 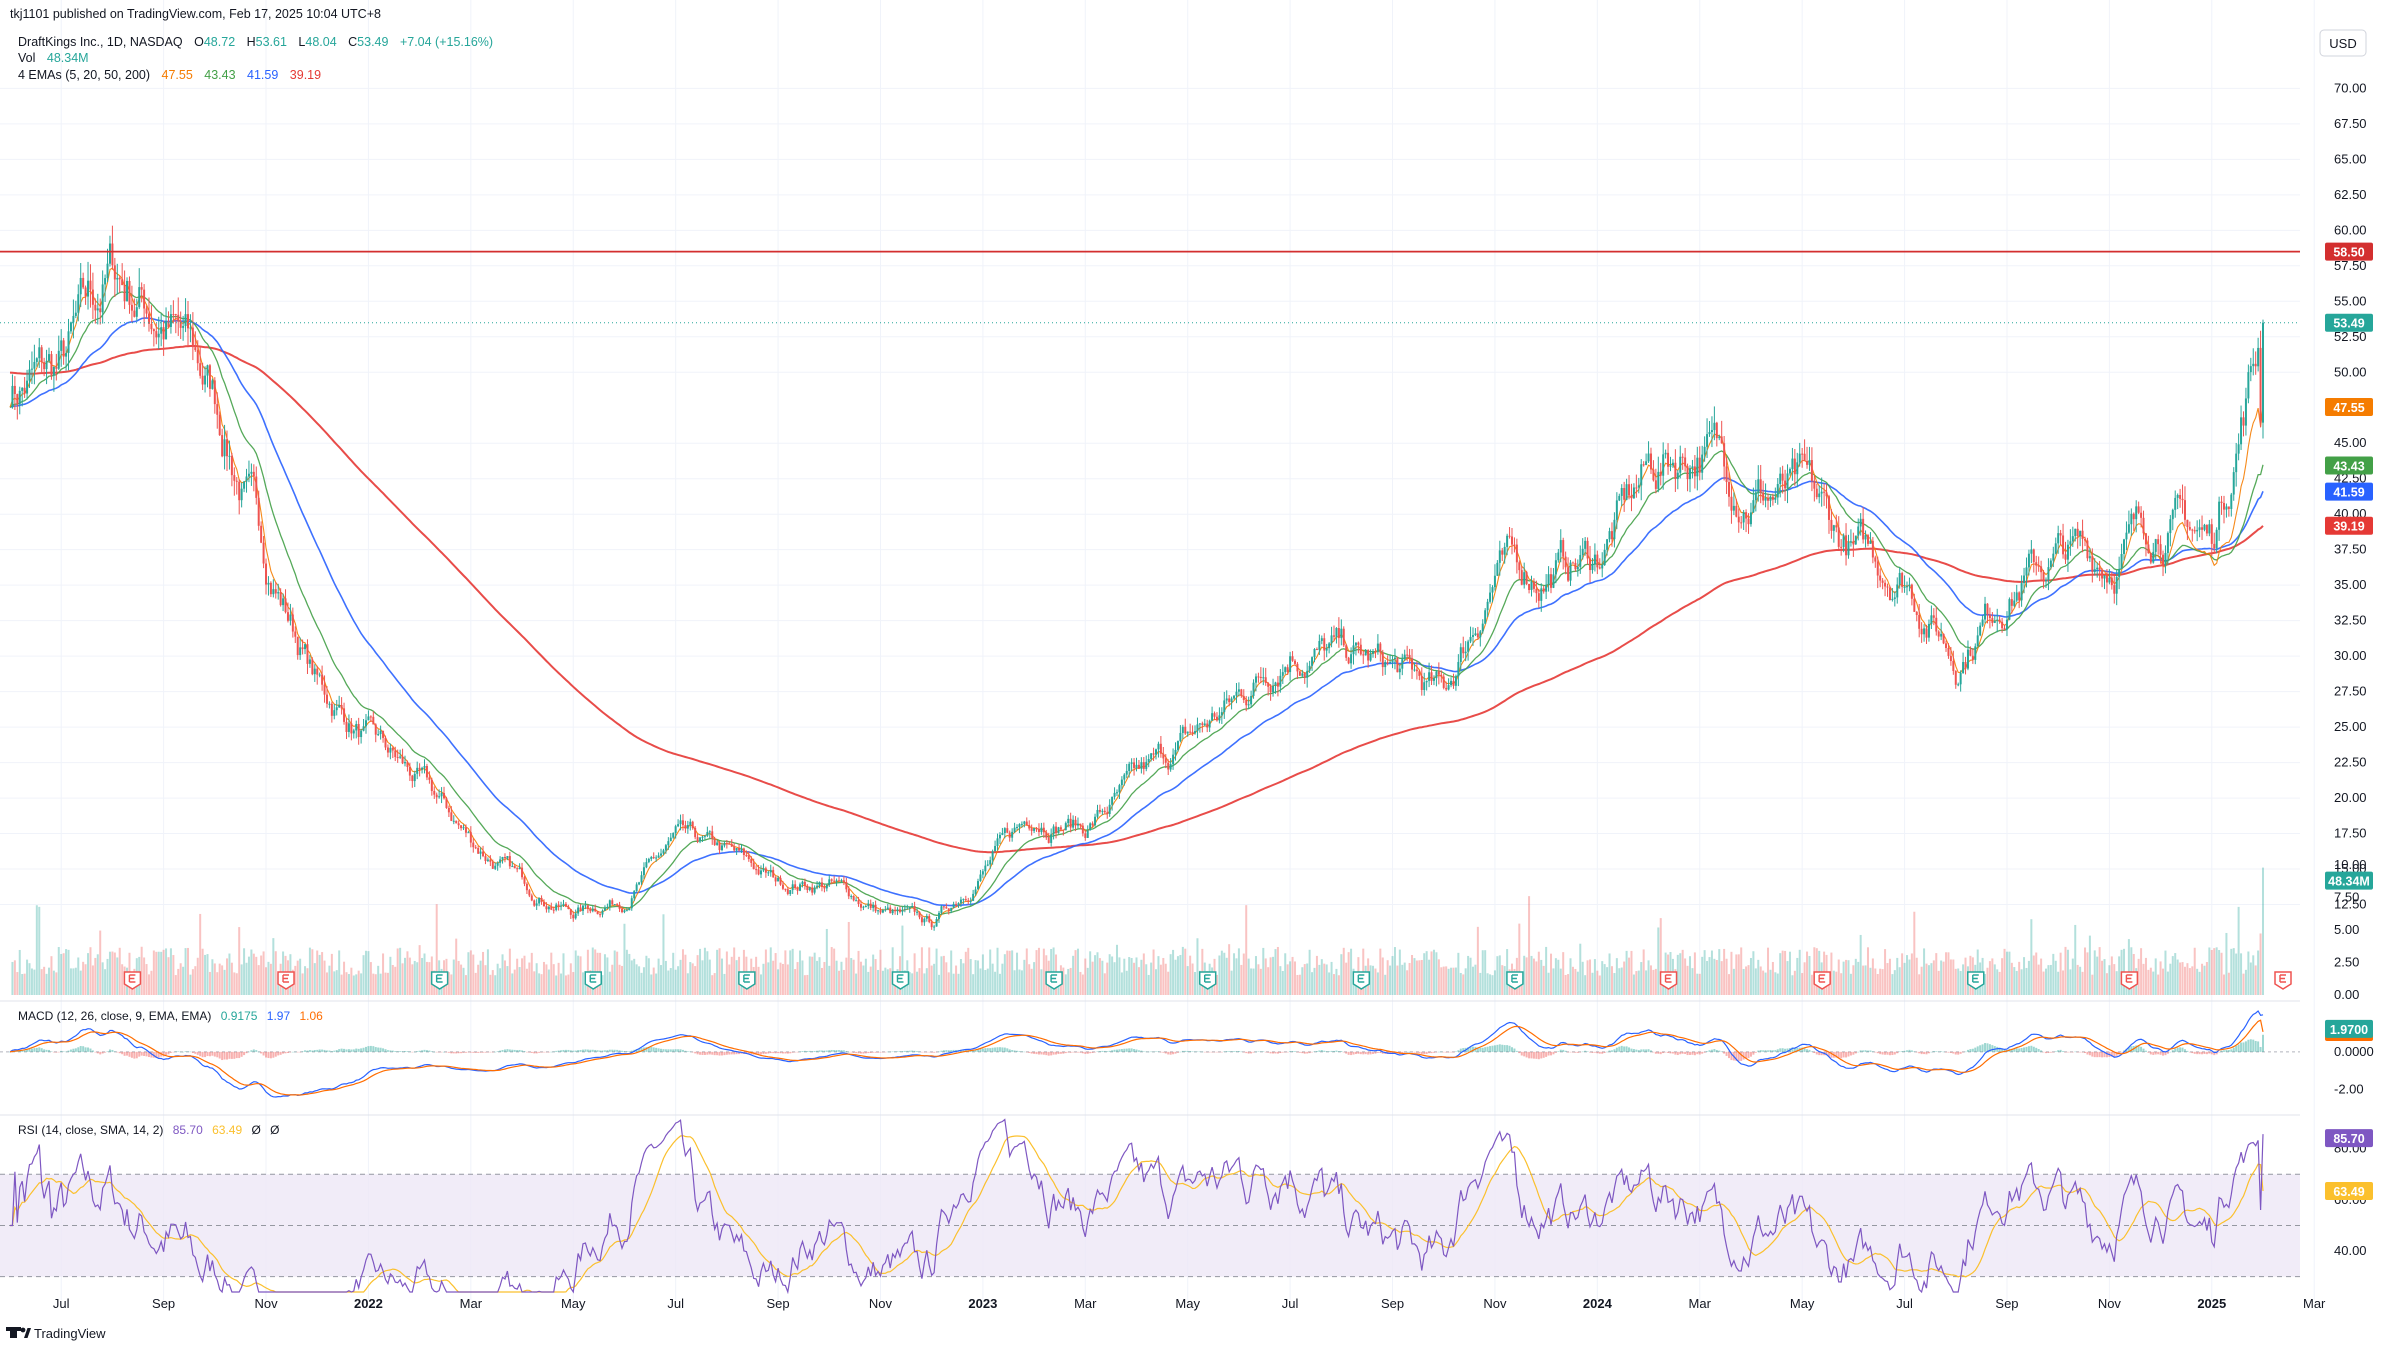 What do you see at coordinates (56, 1333) in the screenshot?
I see `tradingview-logo: TradingView` at bounding box center [56, 1333].